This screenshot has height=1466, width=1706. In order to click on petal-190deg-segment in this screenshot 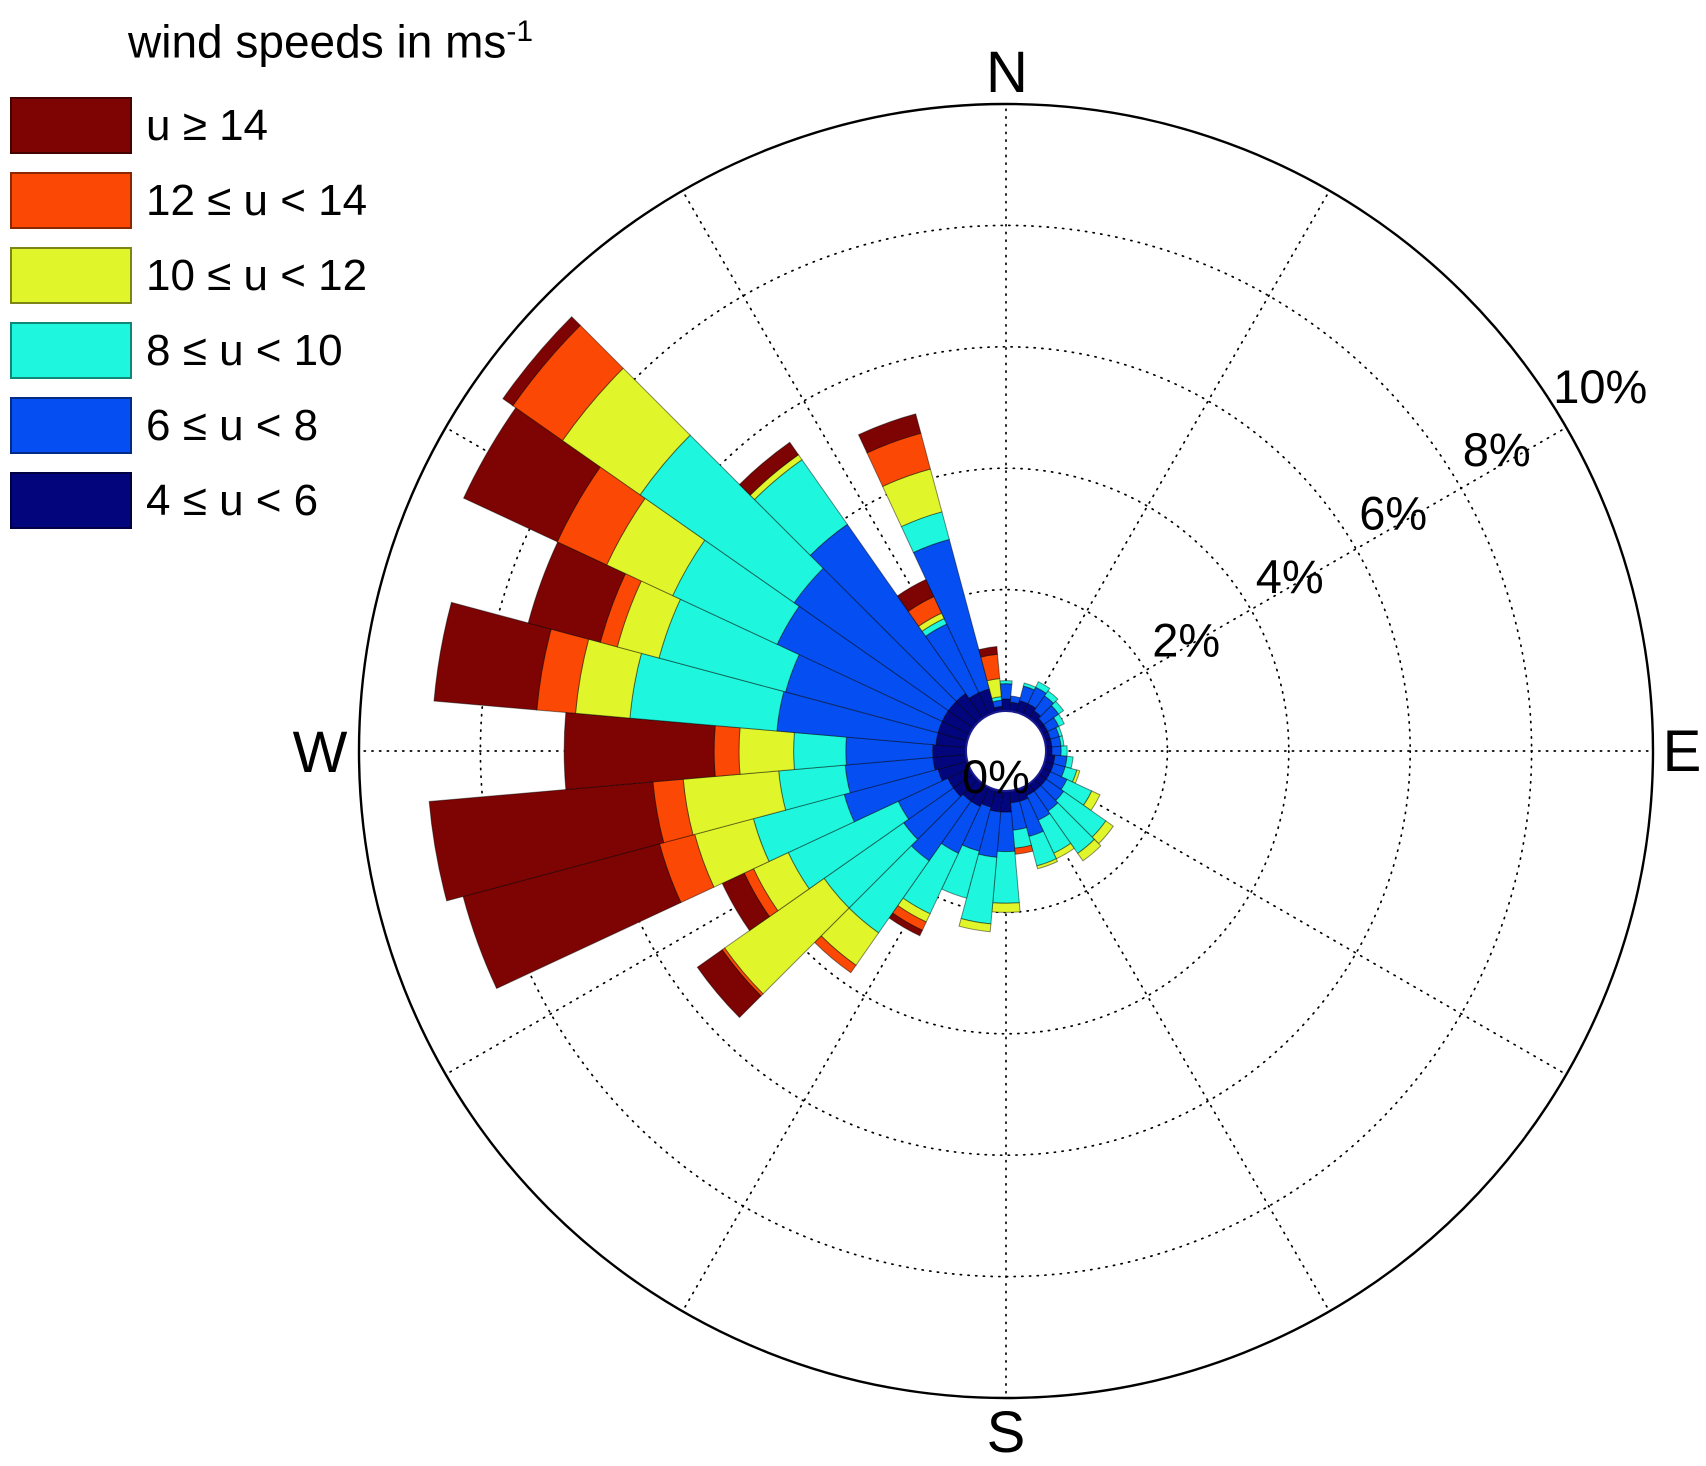, I will do `click(975, 925)`.